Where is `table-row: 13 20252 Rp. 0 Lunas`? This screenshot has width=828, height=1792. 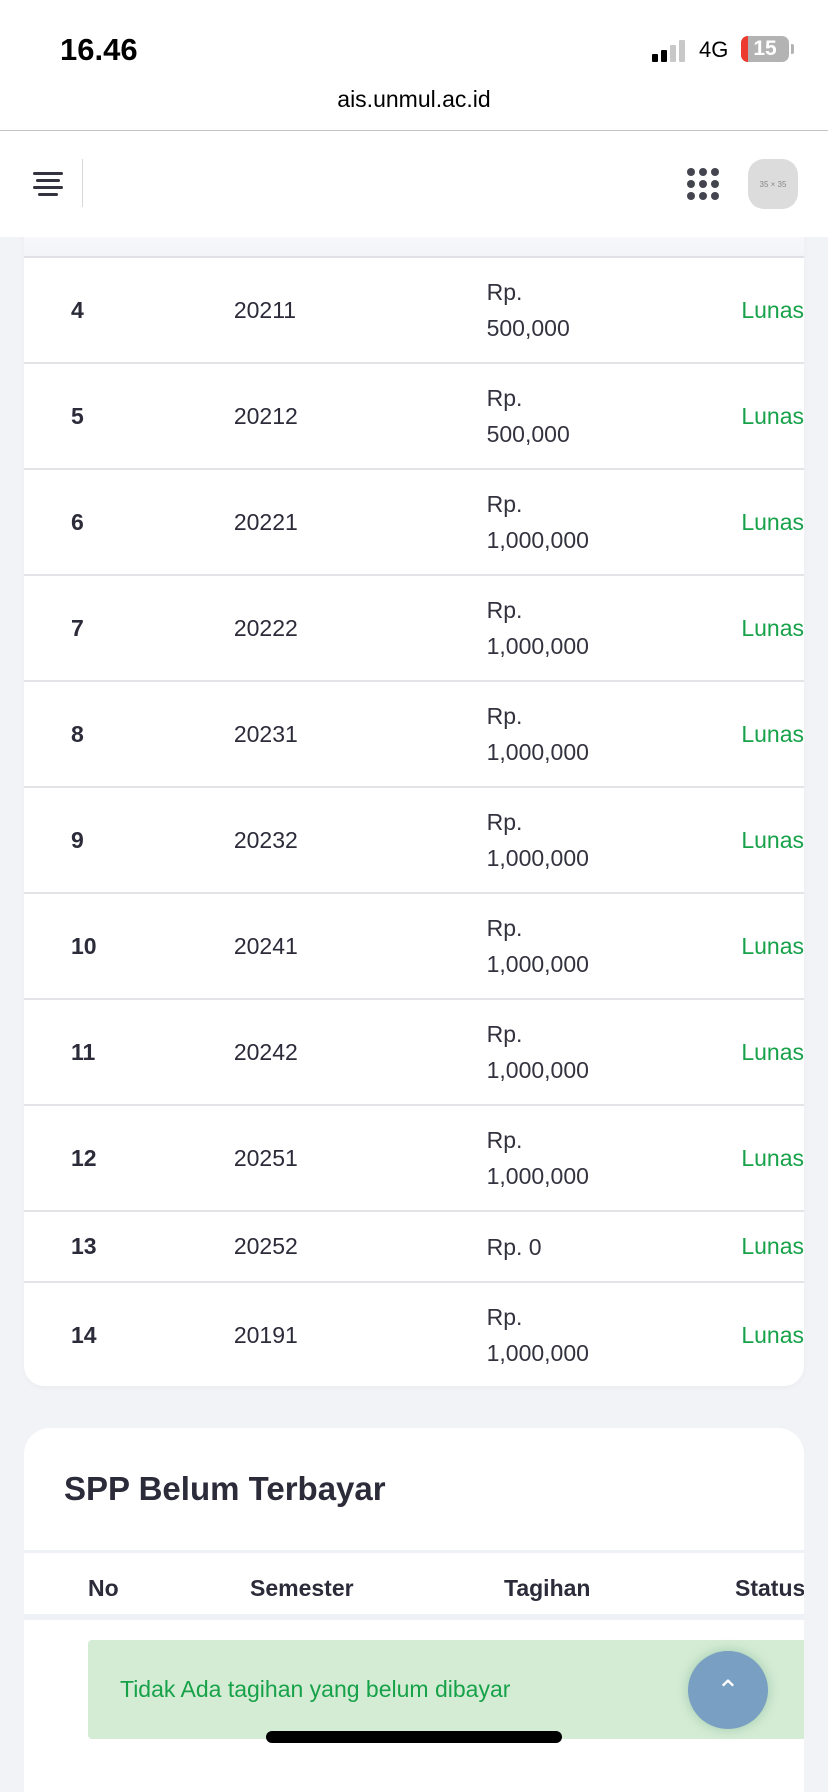 table-row: 13 20252 Rp. 0 Lunas is located at coordinates (414, 1247).